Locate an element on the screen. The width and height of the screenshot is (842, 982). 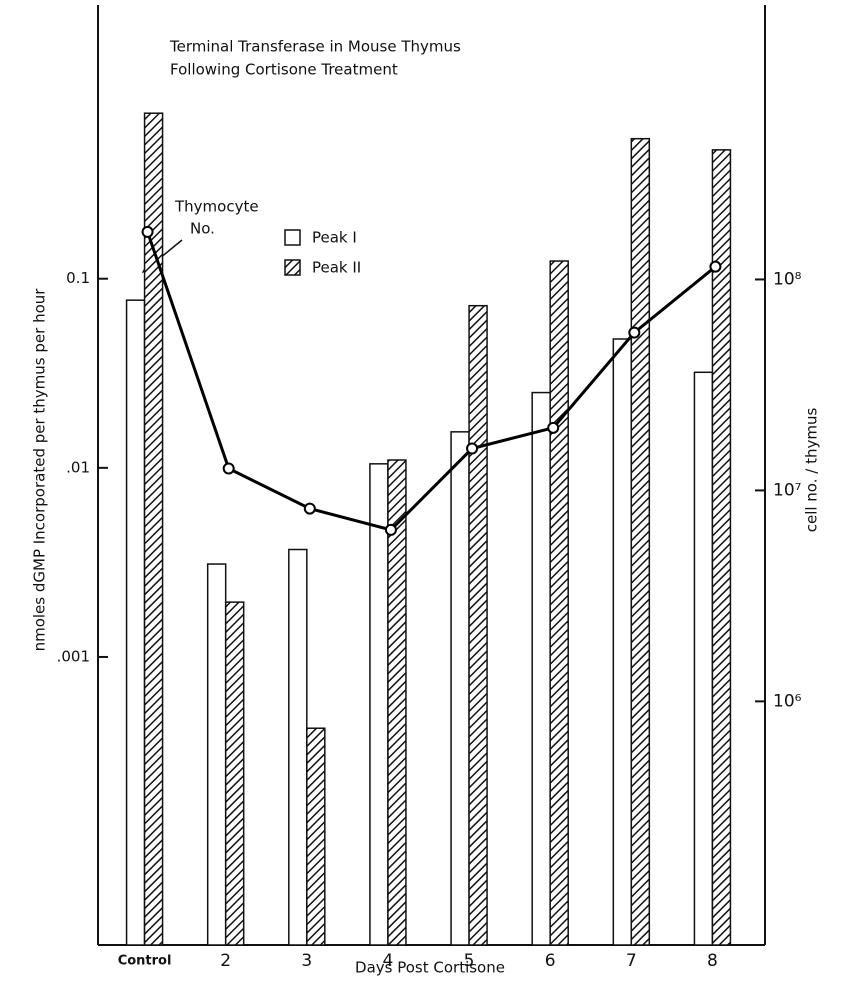
y2-tick-label: 10⁸ is located at coordinates (787, 279).